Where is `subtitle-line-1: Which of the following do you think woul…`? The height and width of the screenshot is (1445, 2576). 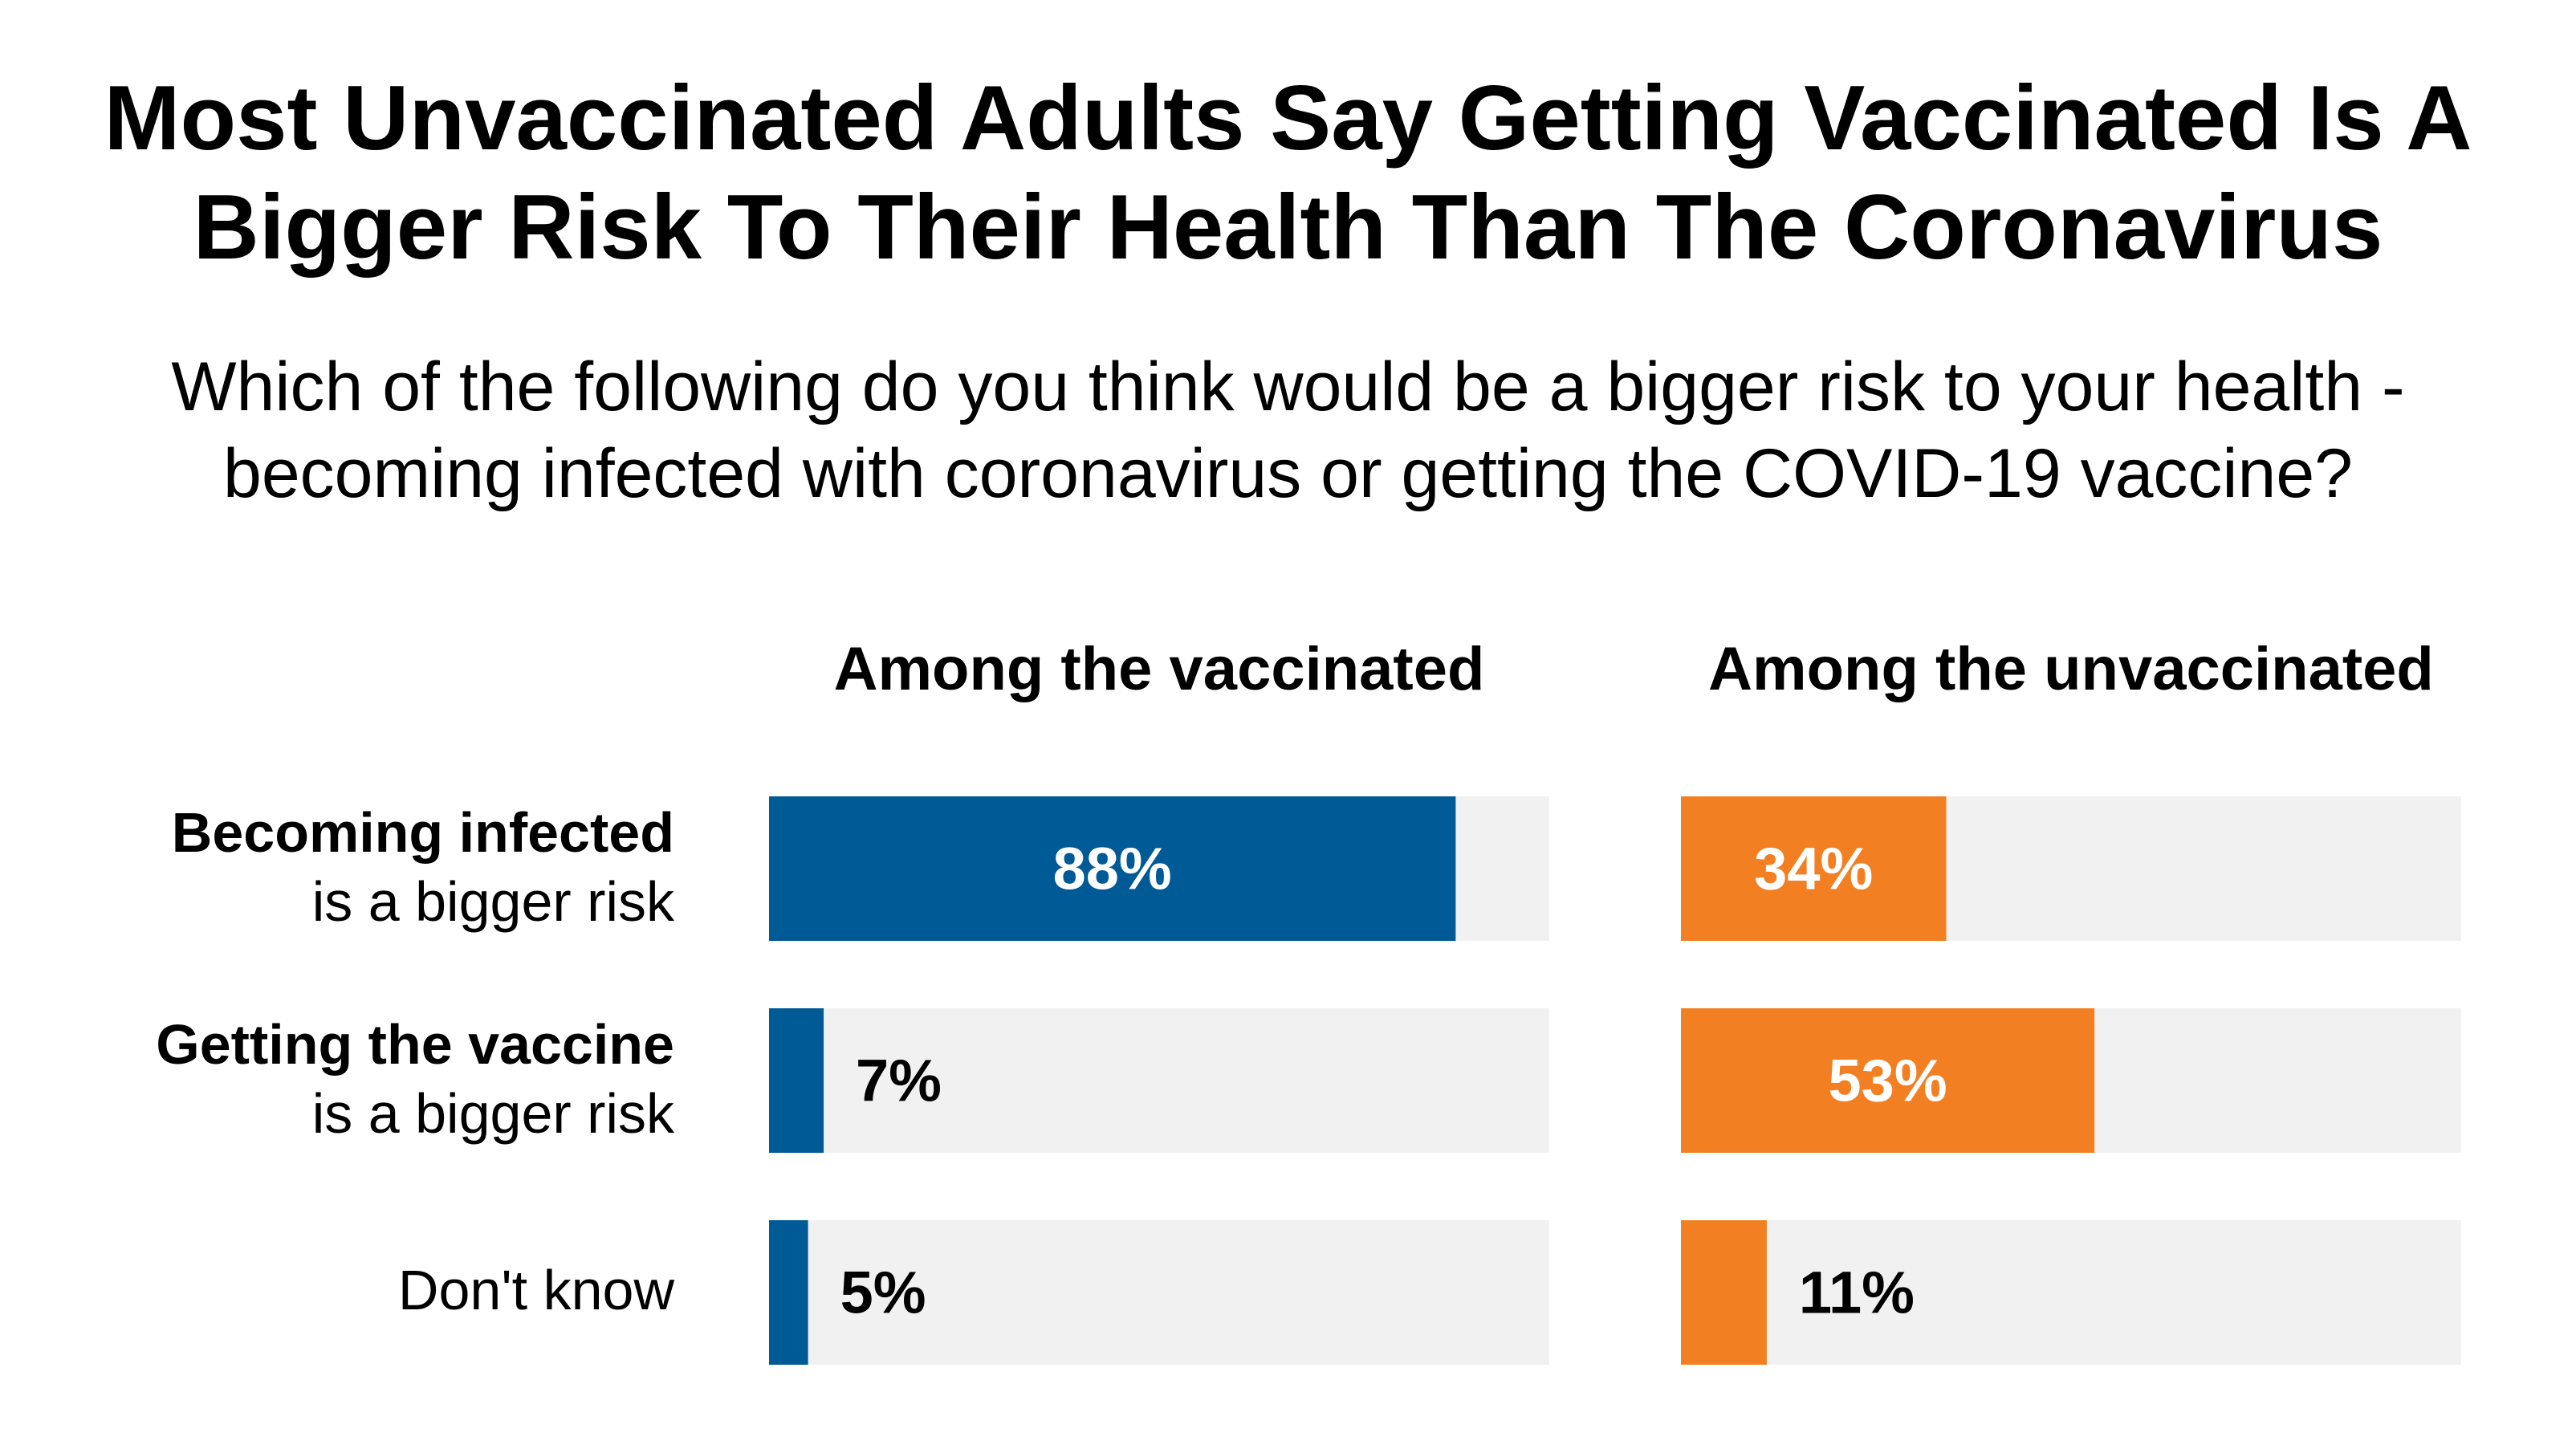 subtitle-line-1: Which of the following do you think woul… is located at coordinates (1288, 386).